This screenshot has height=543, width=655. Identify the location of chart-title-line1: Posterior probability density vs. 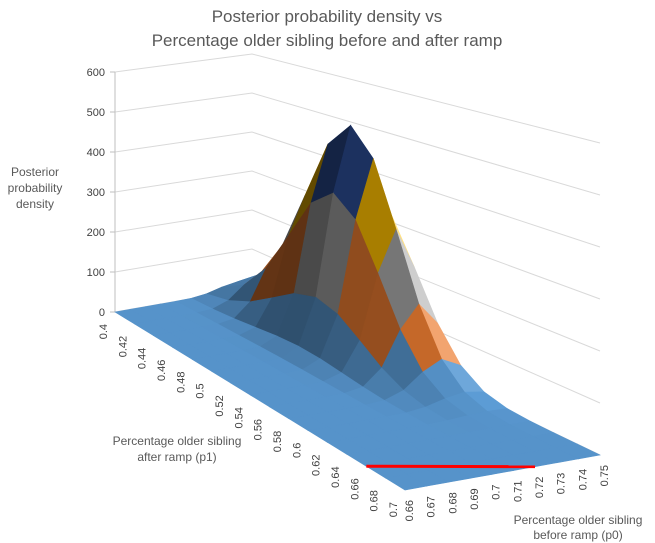
(327, 16).